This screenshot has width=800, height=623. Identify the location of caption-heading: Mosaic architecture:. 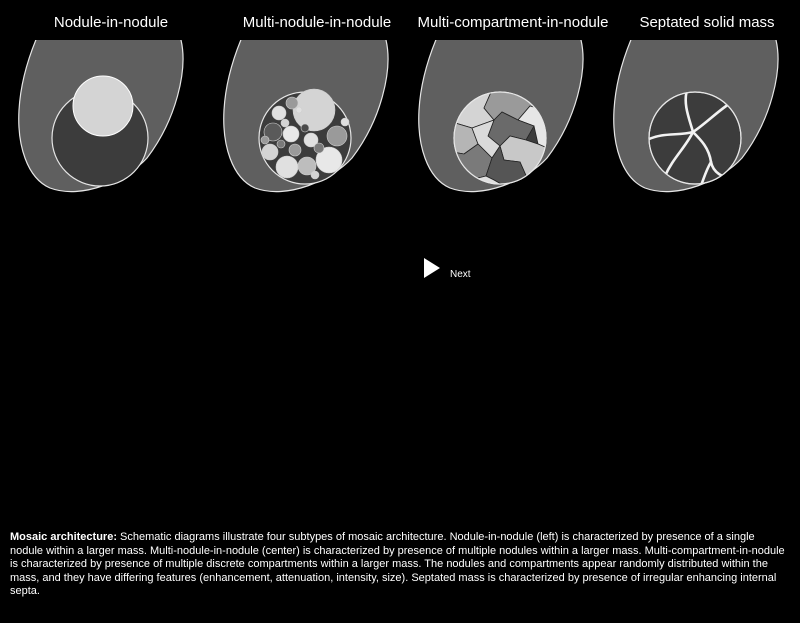
(63, 537).